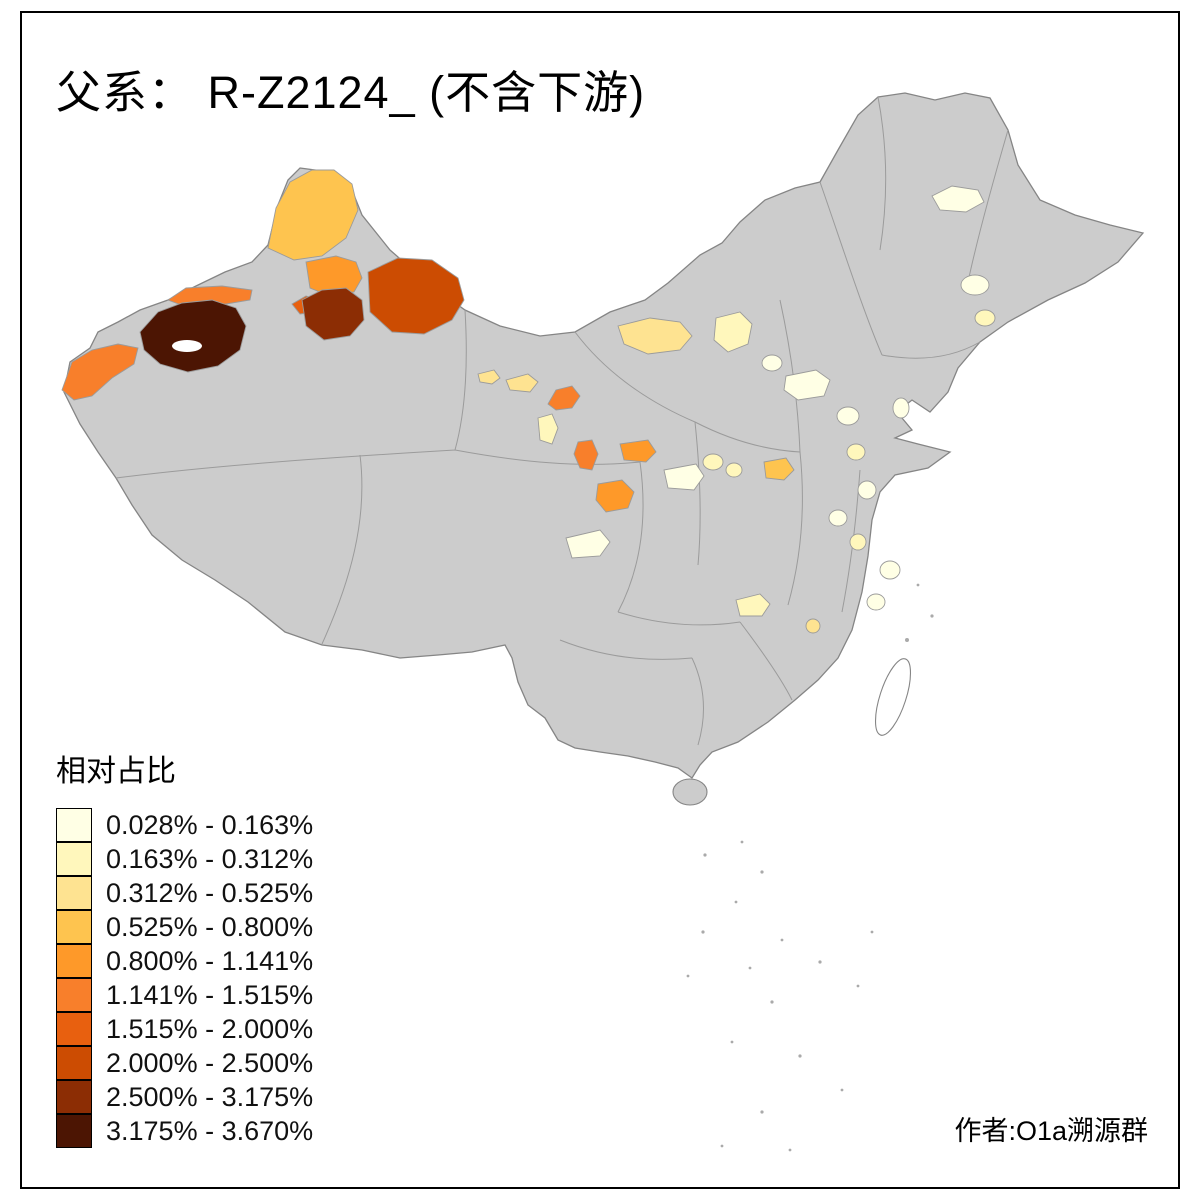  I want to click on author-credit: 作者:O1a溯源群, so click(1051, 1131).